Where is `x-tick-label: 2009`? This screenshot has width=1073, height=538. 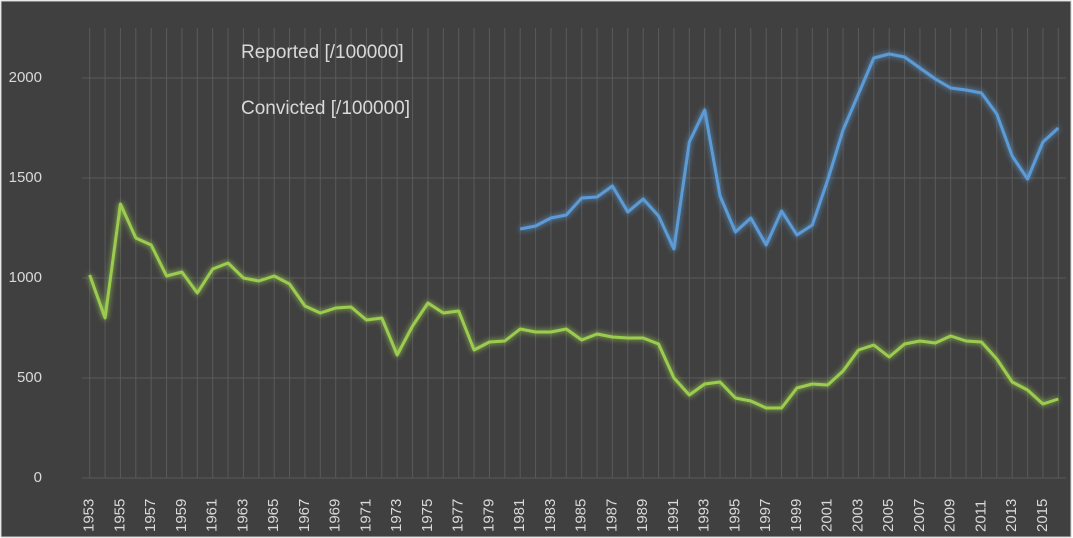
x-tick-label: 2009 is located at coordinates (950, 515).